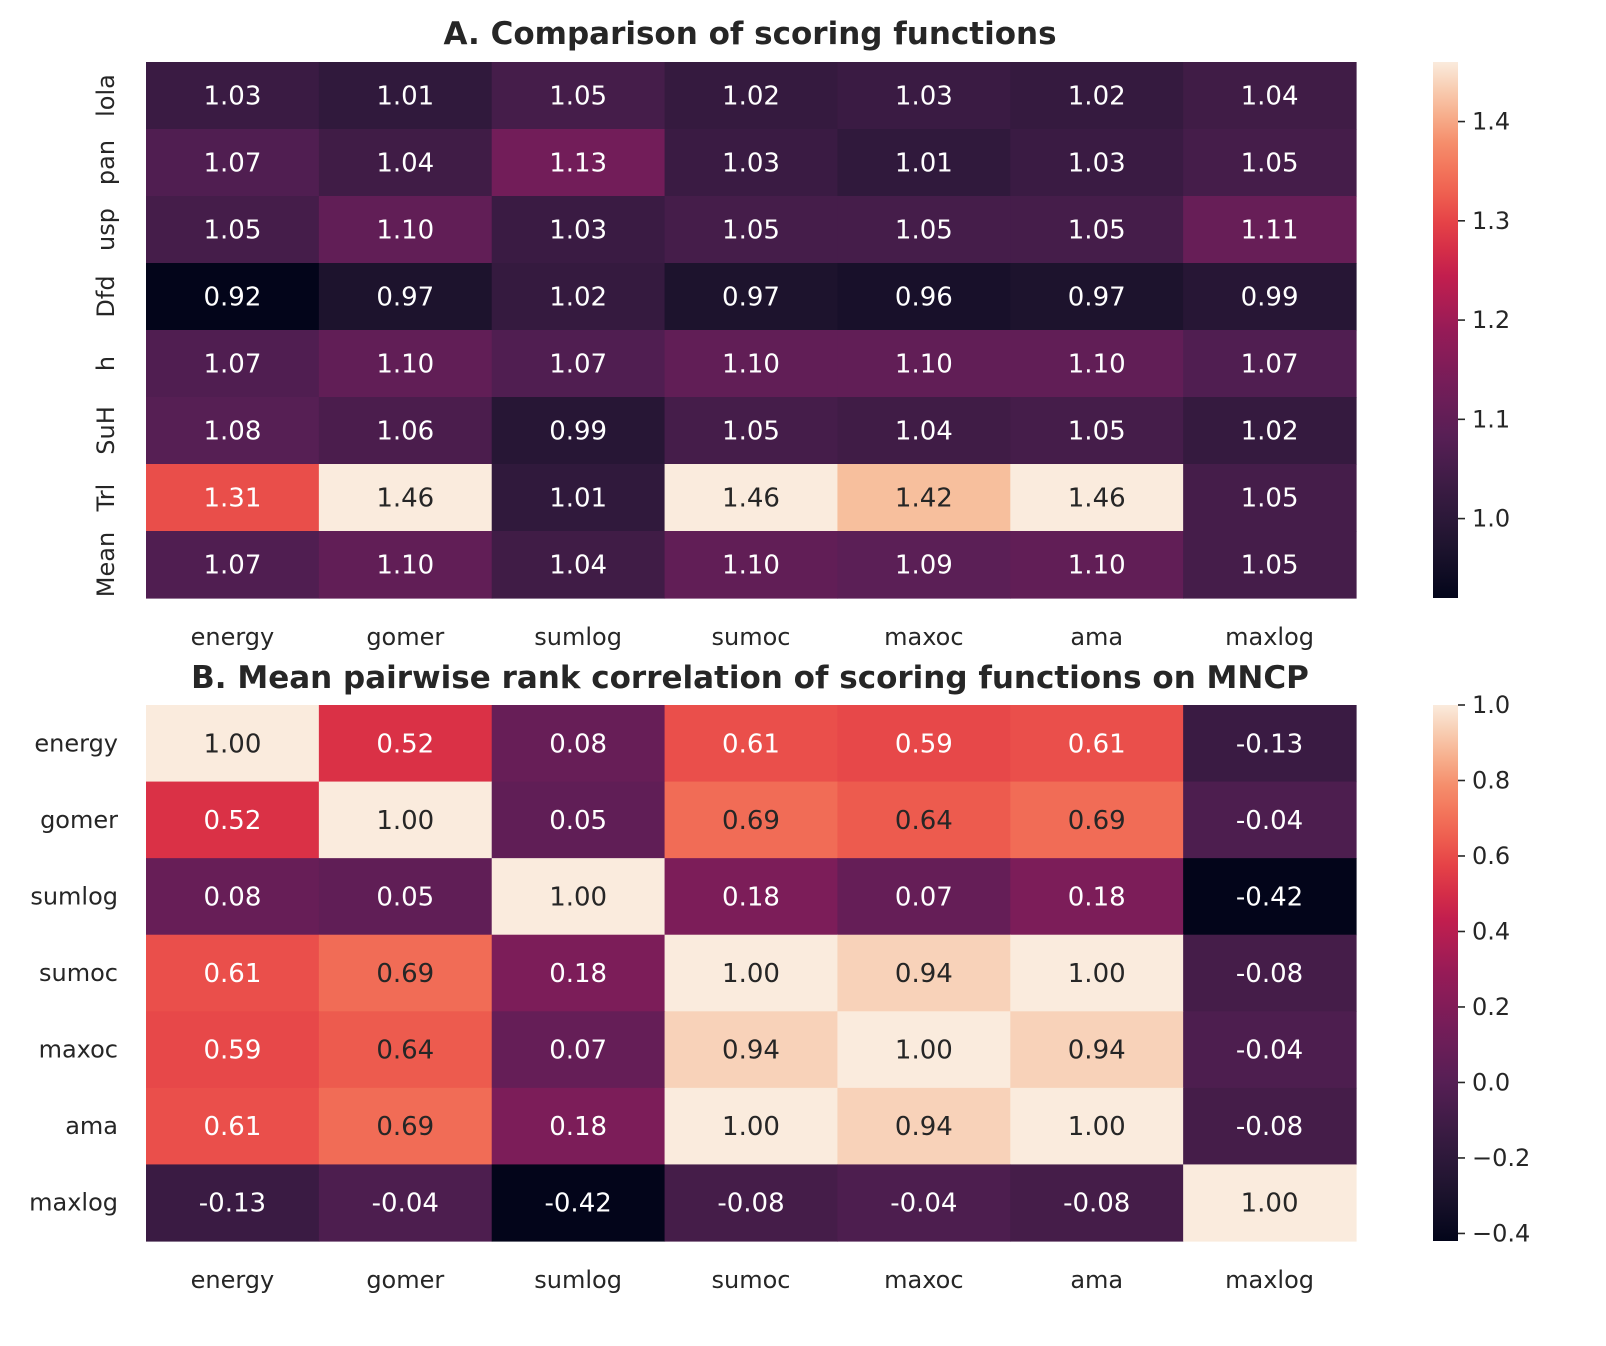  I want to click on colorbar, so click(1445, 330).